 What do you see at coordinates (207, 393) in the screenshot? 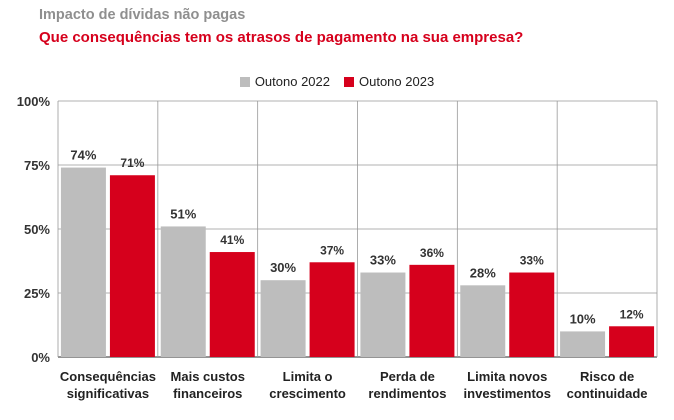
I see `x-tick-label: financeiros` at bounding box center [207, 393].